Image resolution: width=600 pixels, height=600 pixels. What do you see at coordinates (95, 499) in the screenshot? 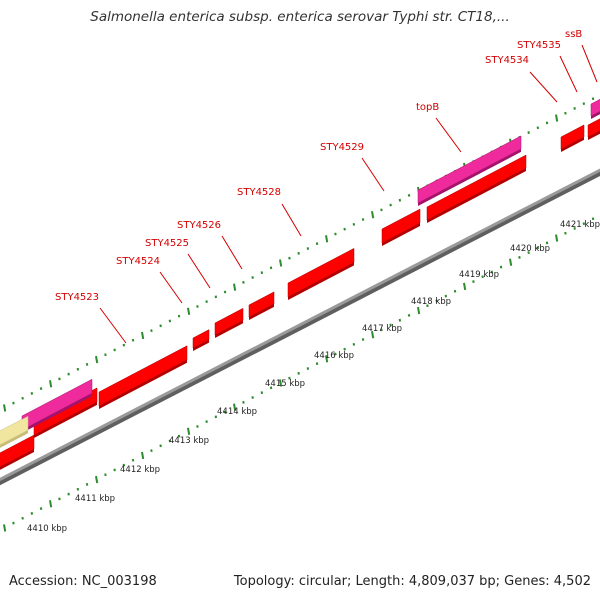
I see `kbp-tick-label: 4411 kbp` at bounding box center [95, 499].